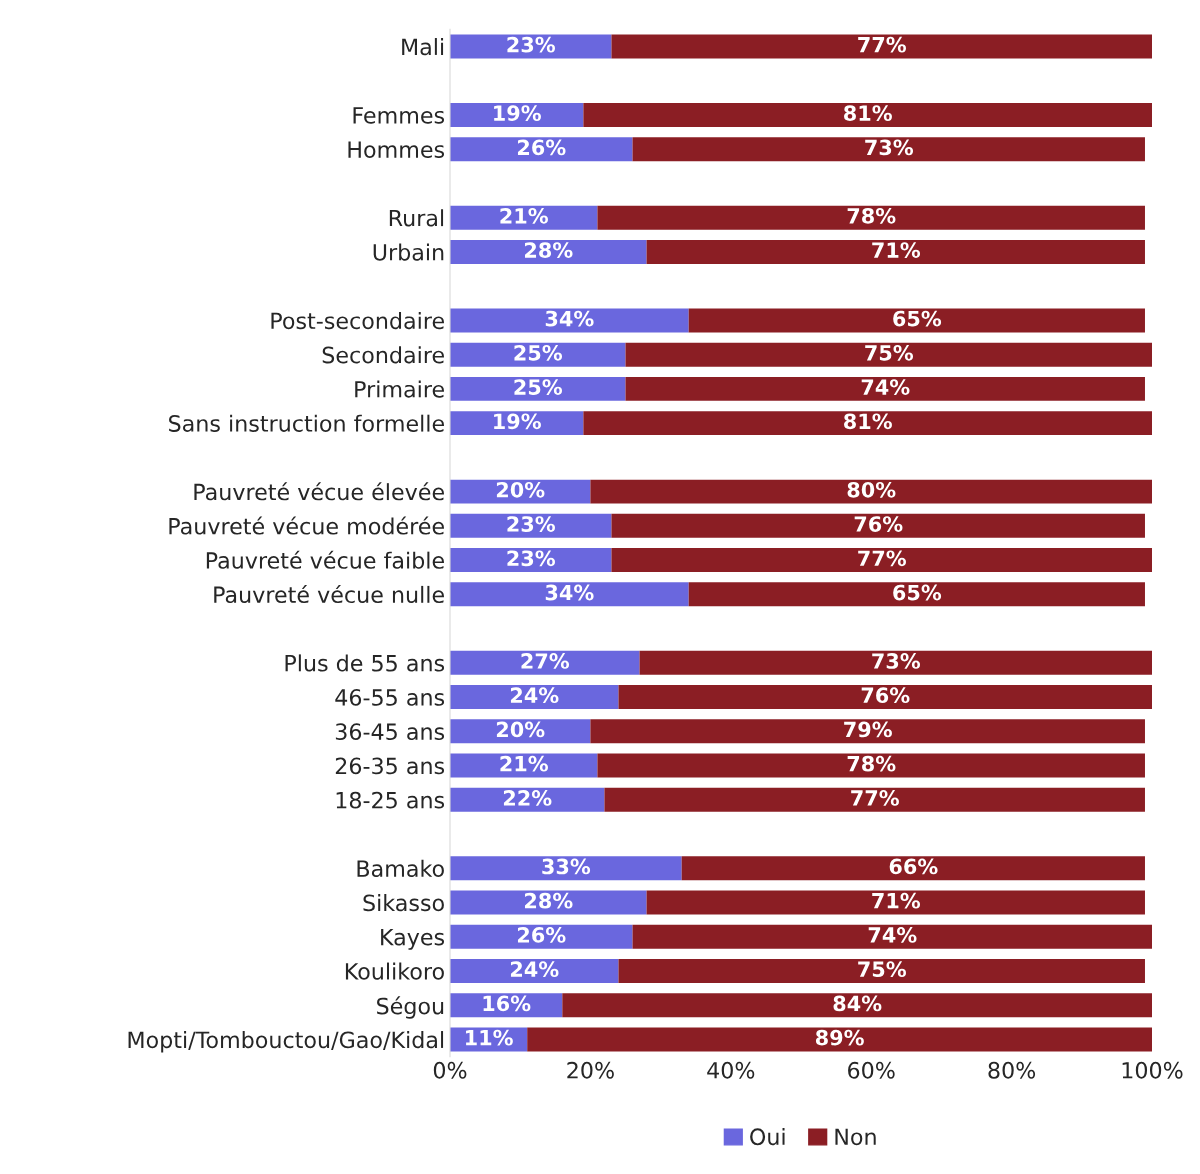  Describe the element at coordinates (365, 663) in the screenshot. I see `y-tick-label: Plus de 55 ans` at that location.